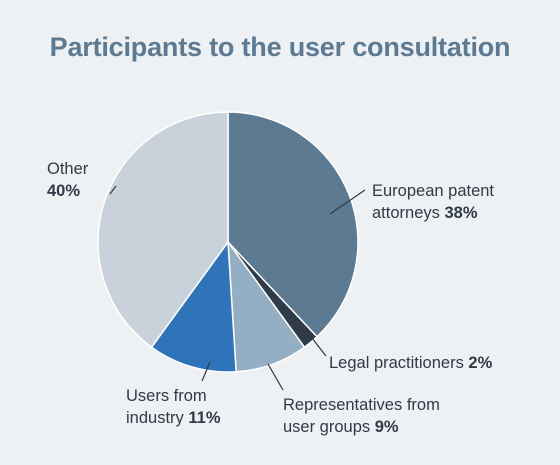 The height and width of the screenshot is (465, 560). What do you see at coordinates (155, 418) in the screenshot?
I see `label-line: industry` at bounding box center [155, 418].